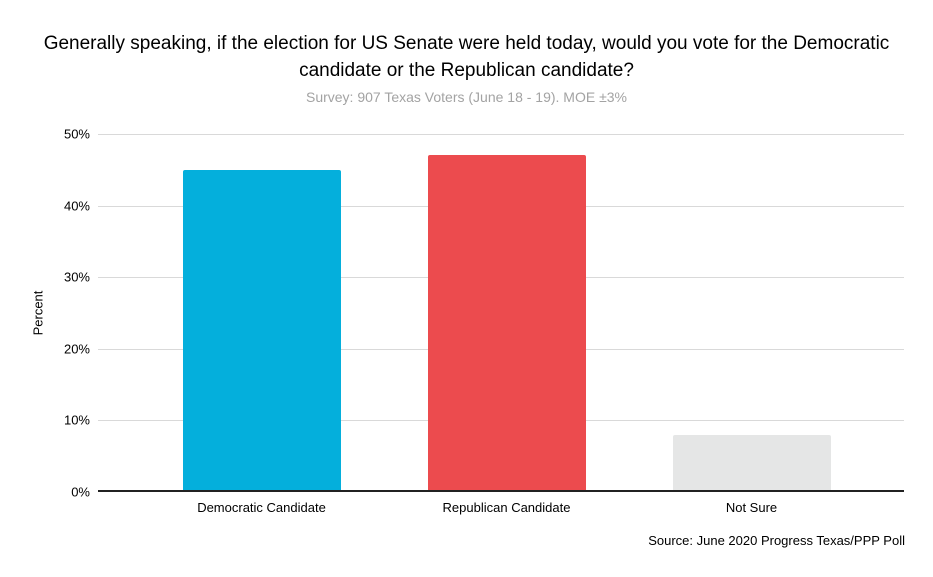 The width and height of the screenshot is (933, 577). I want to click on x-axis-baseline, so click(501, 491).